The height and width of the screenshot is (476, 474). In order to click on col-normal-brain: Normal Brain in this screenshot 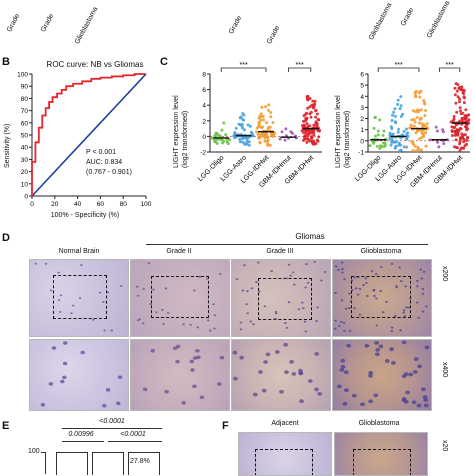, I will do `click(79, 251)`.